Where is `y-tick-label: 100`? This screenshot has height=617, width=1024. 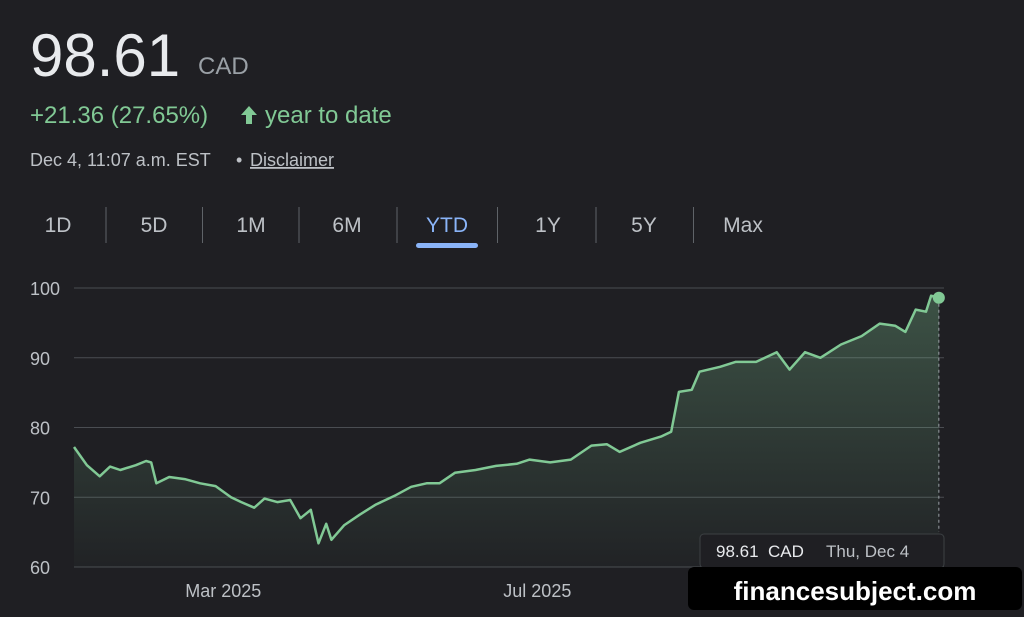
y-tick-label: 100 is located at coordinates (45, 289).